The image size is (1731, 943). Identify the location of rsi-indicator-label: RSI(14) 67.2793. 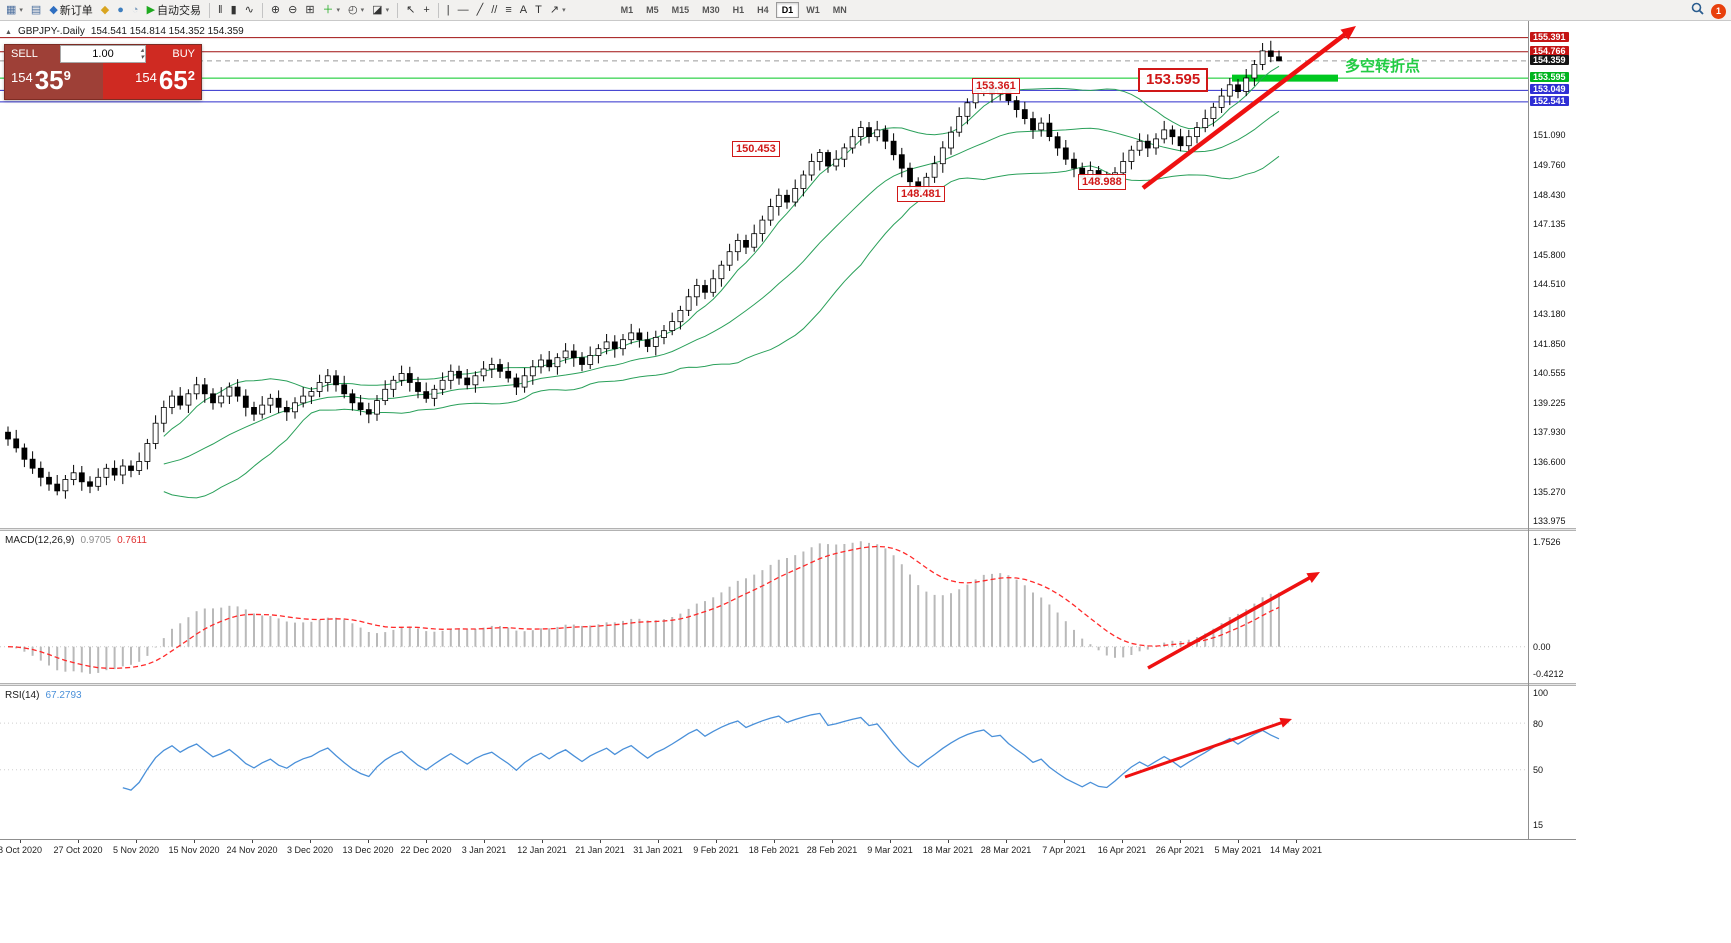
(43, 695).